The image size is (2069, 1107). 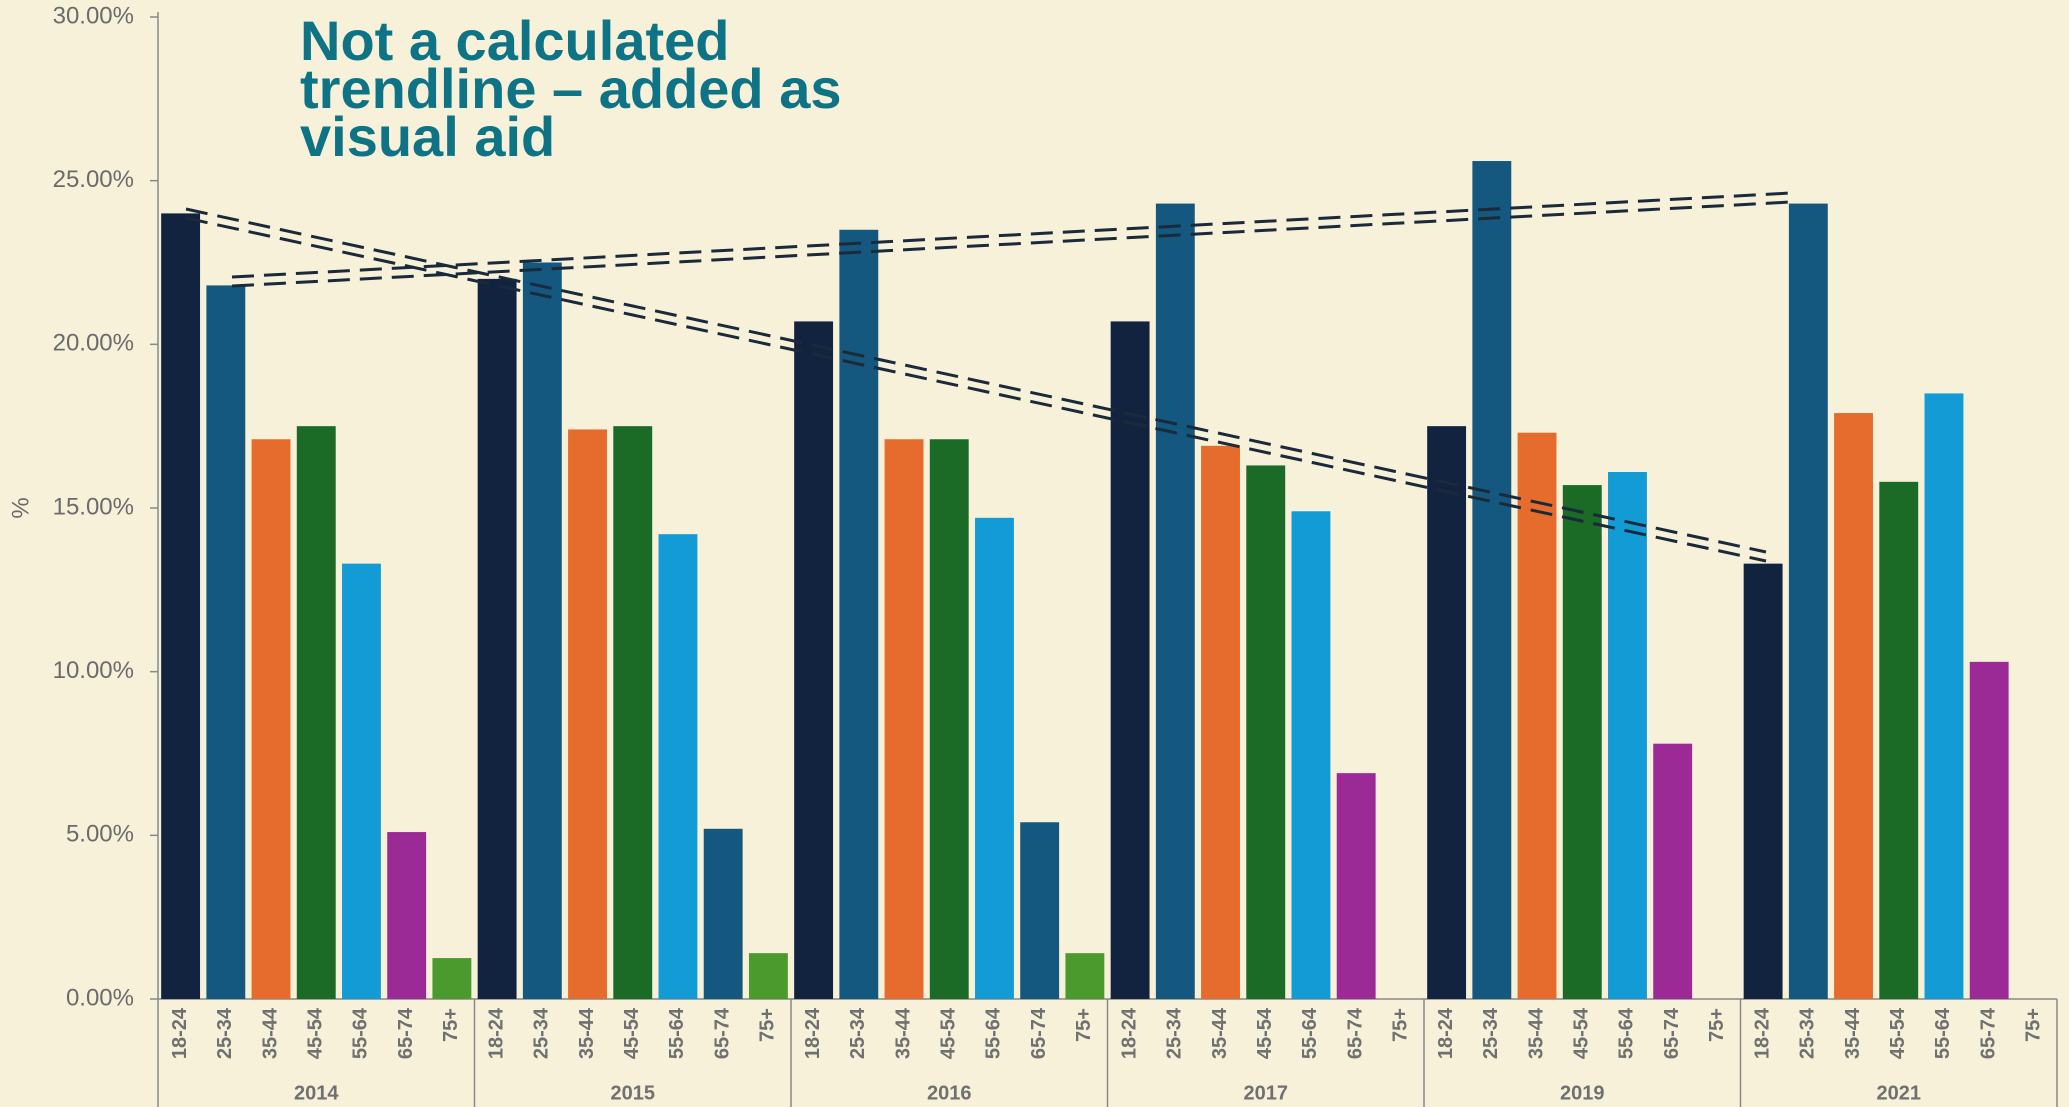 I want to click on x-group-label: 2021, so click(x=1899, y=1093).